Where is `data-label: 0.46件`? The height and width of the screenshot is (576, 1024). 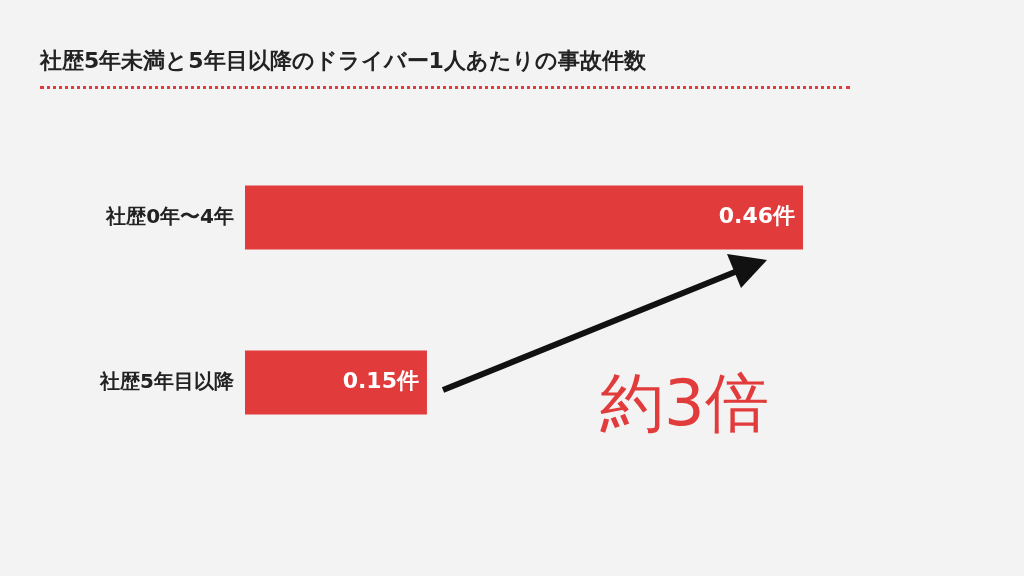
data-label: 0.46件 is located at coordinates (756, 216).